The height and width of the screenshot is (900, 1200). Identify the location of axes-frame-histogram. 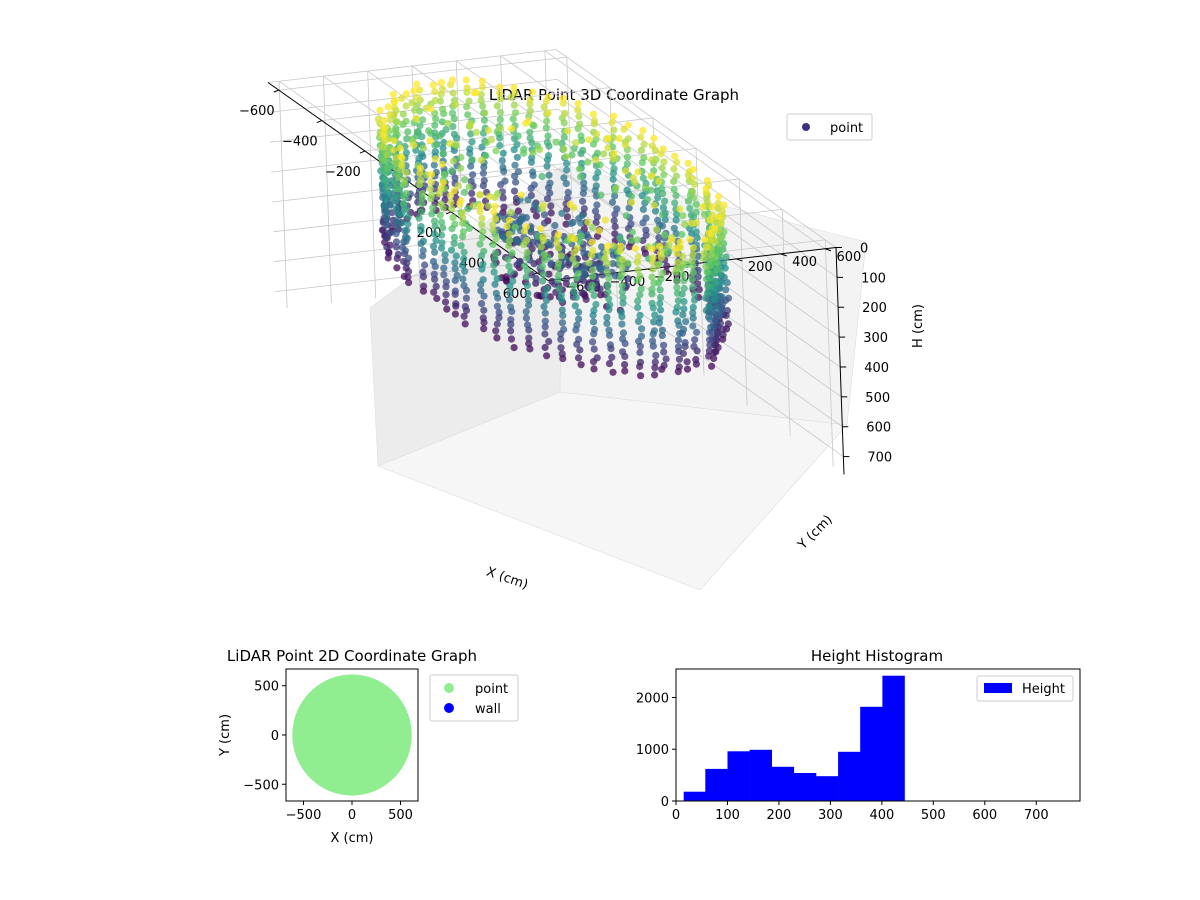
(878, 735).